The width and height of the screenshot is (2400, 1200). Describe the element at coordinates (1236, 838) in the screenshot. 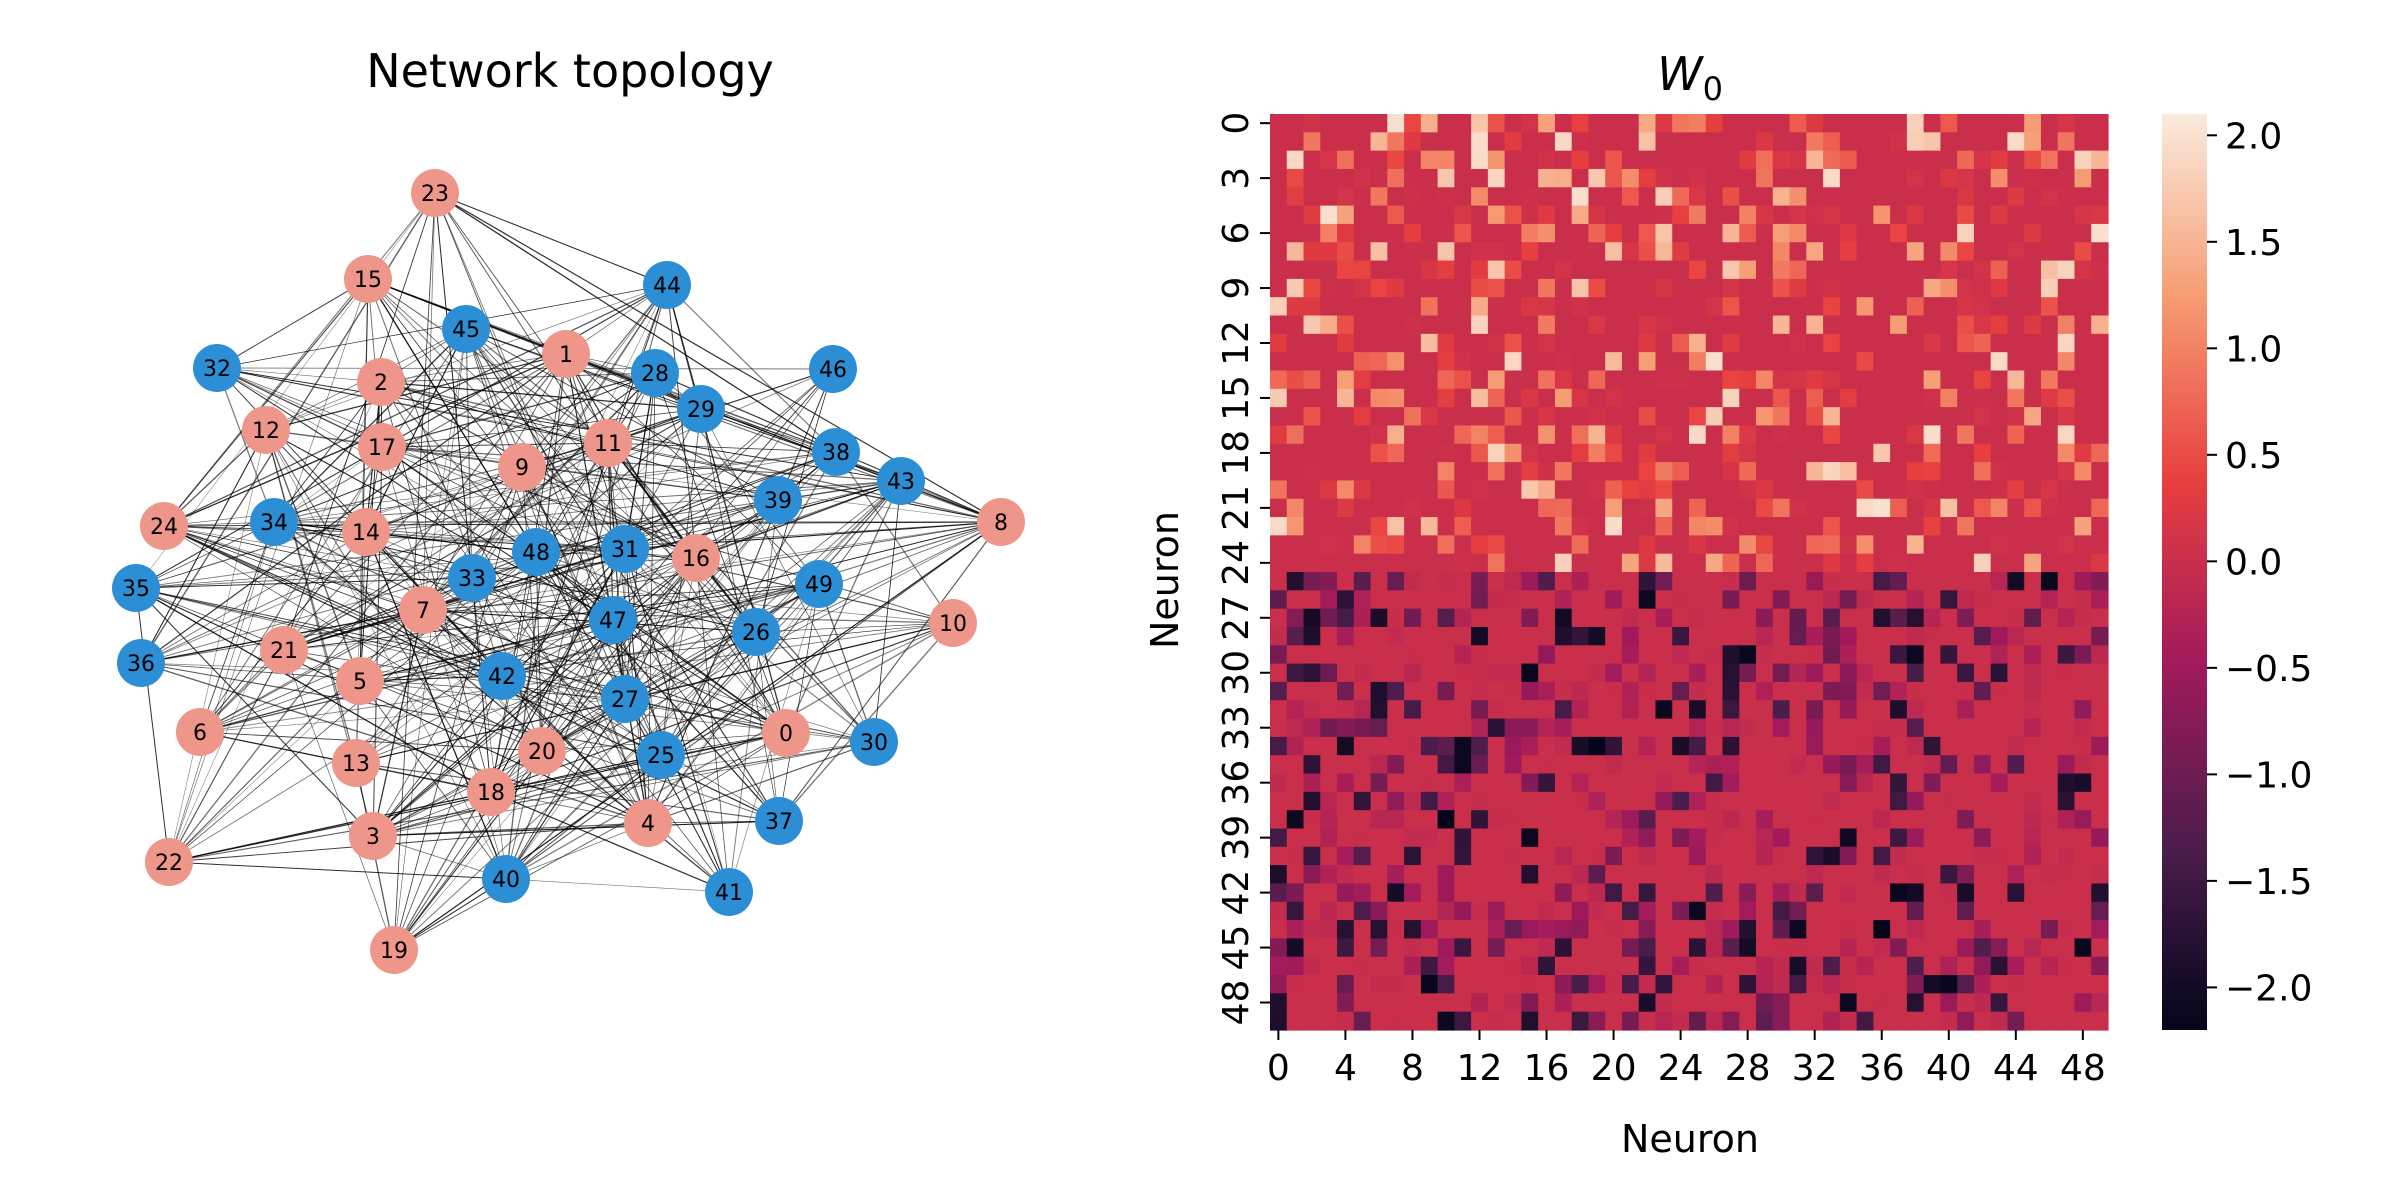

I see `heatmap-y-tick-label: 39` at that location.